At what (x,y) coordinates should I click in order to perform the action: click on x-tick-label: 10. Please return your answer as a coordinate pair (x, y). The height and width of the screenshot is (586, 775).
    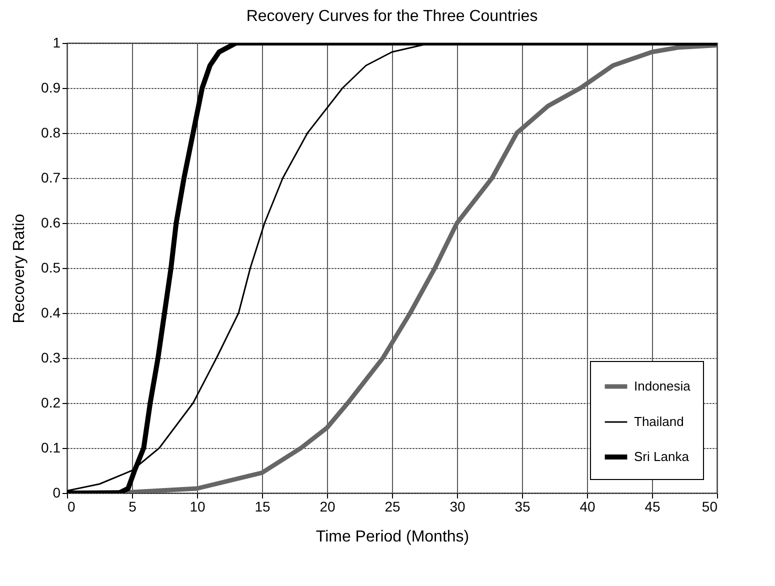
    Looking at the image, I should click on (198, 506).